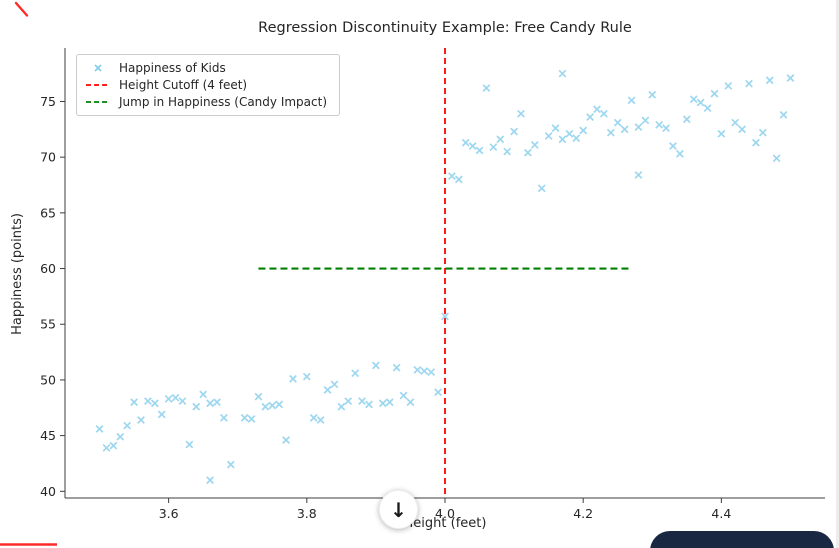  What do you see at coordinates (223, 102) in the screenshot?
I see `legend-label: Jump in Happiness (Candy Impact)` at bounding box center [223, 102].